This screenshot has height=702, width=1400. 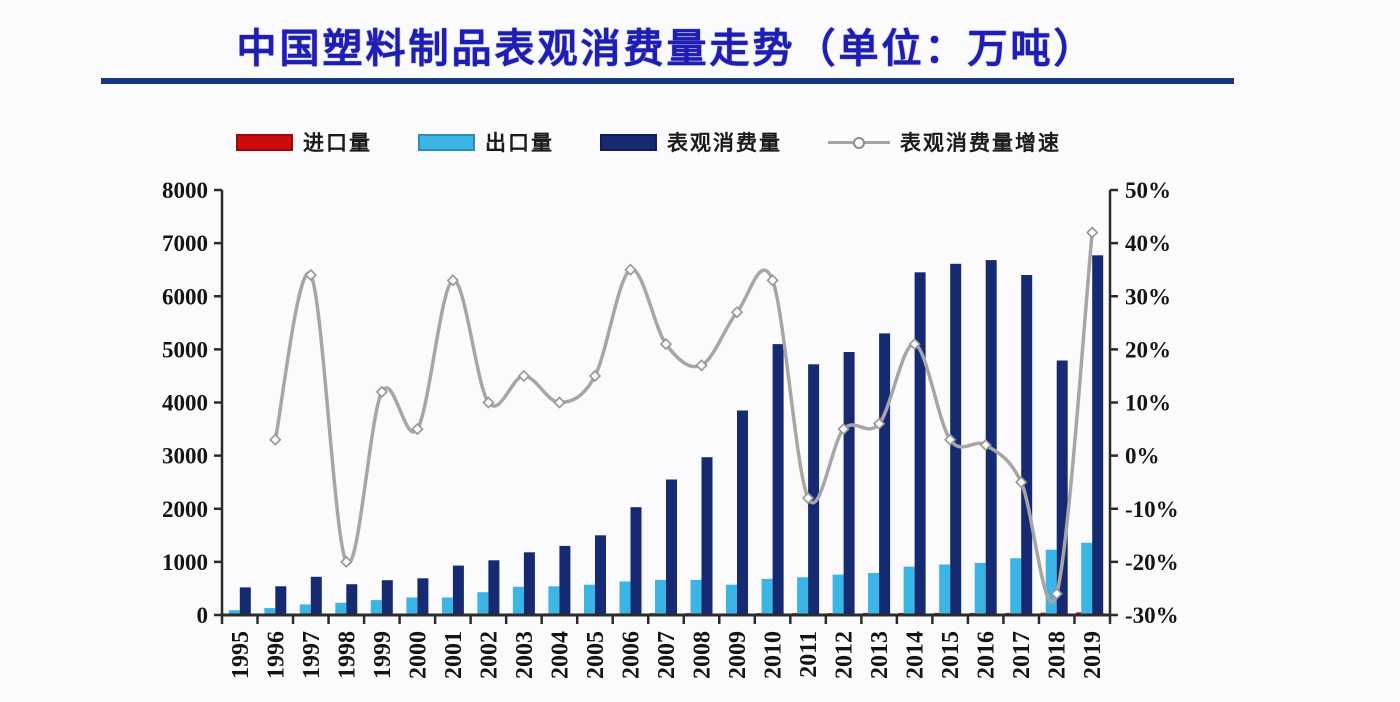 I want to click on left-axis-tick-label: 2000, so click(x=185, y=509).